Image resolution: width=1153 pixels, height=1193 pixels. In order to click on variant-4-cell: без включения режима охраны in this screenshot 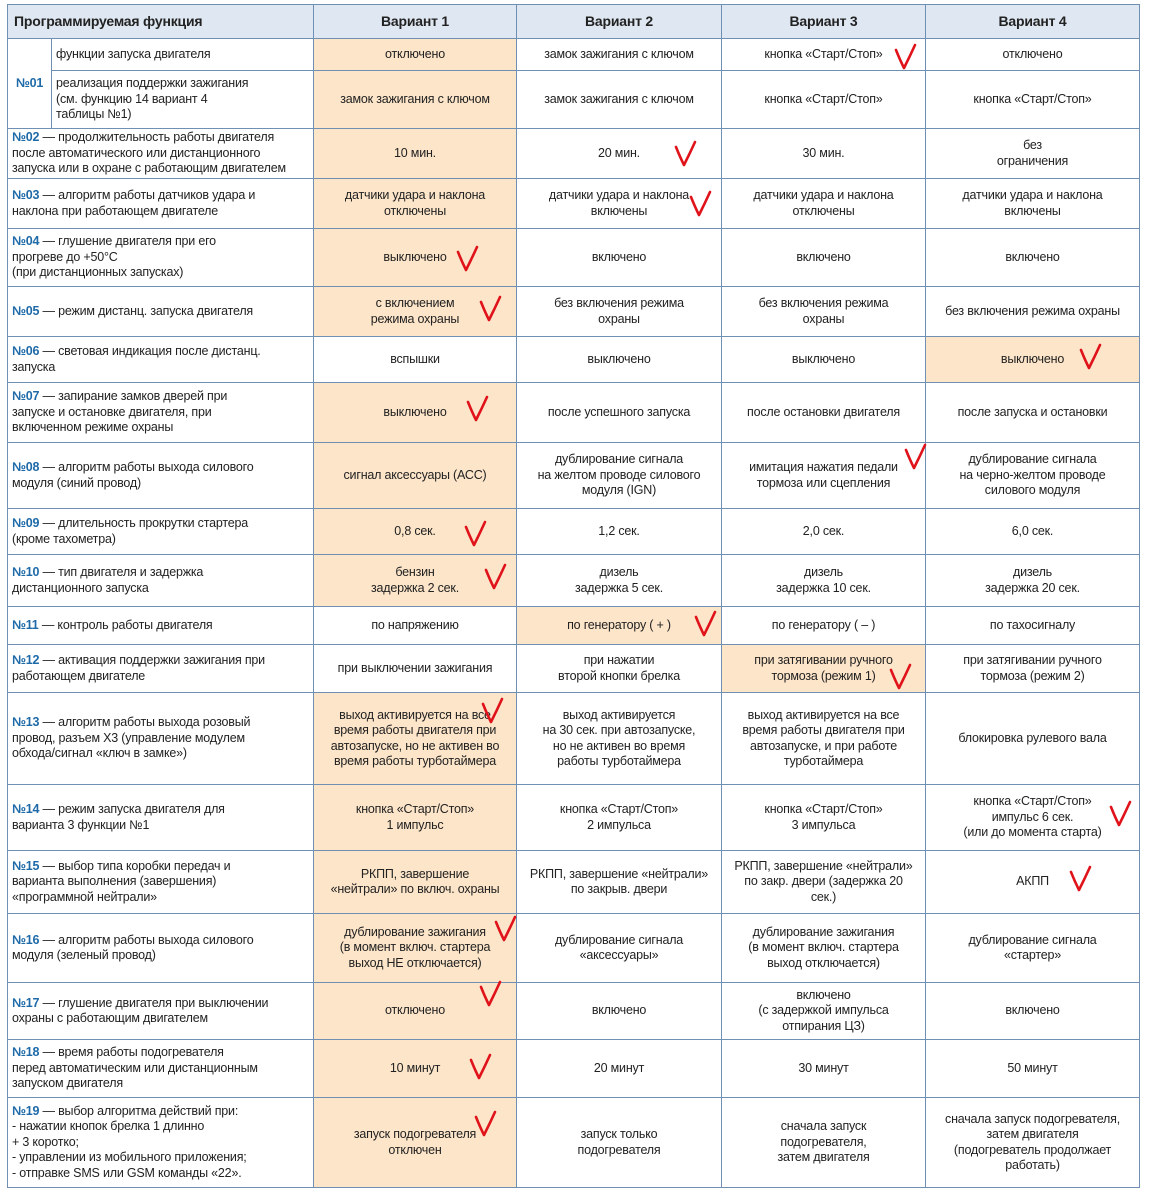, I will do `click(1032, 311)`.